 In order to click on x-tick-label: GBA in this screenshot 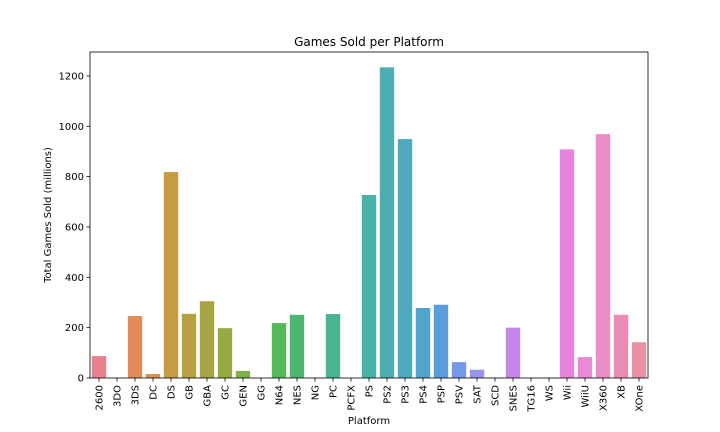, I will do `click(208, 396)`.